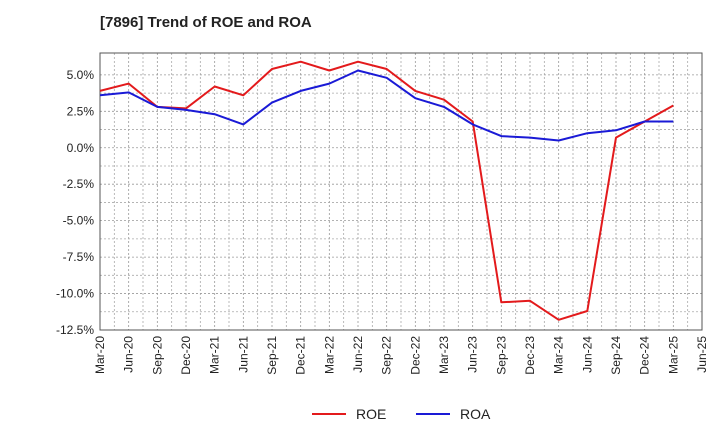 The image size is (720, 440). What do you see at coordinates (415, 355) in the screenshot?
I see `x-tick-label: Dec-22` at bounding box center [415, 355].